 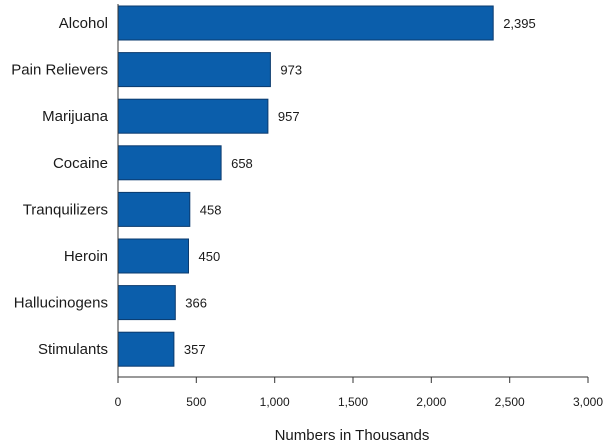 What do you see at coordinates (75, 116) in the screenshot?
I see `category-label-marijuana: Marijuana` at bounding box center [75, 116].